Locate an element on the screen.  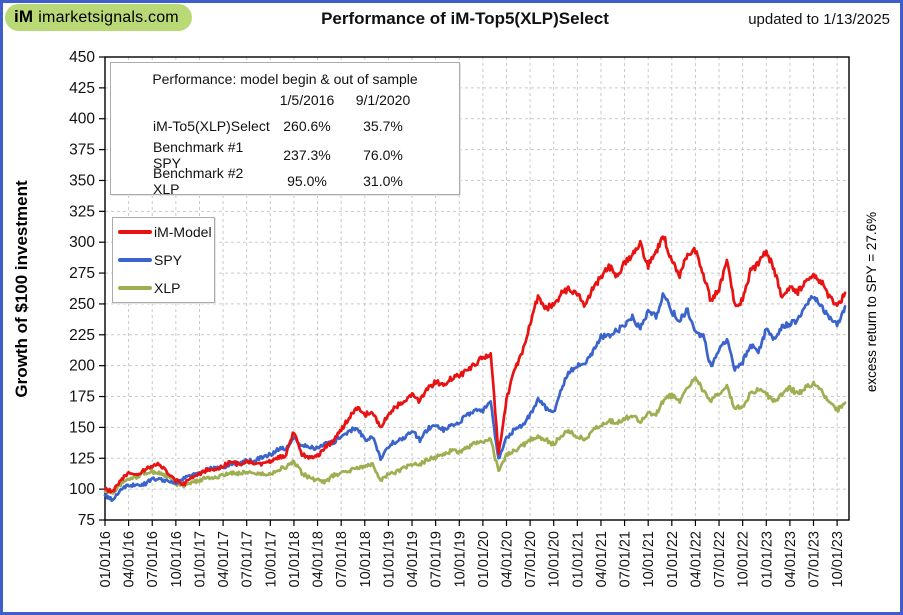
x-tick-label: 10/01/23 is located at coordinates (838, 559).